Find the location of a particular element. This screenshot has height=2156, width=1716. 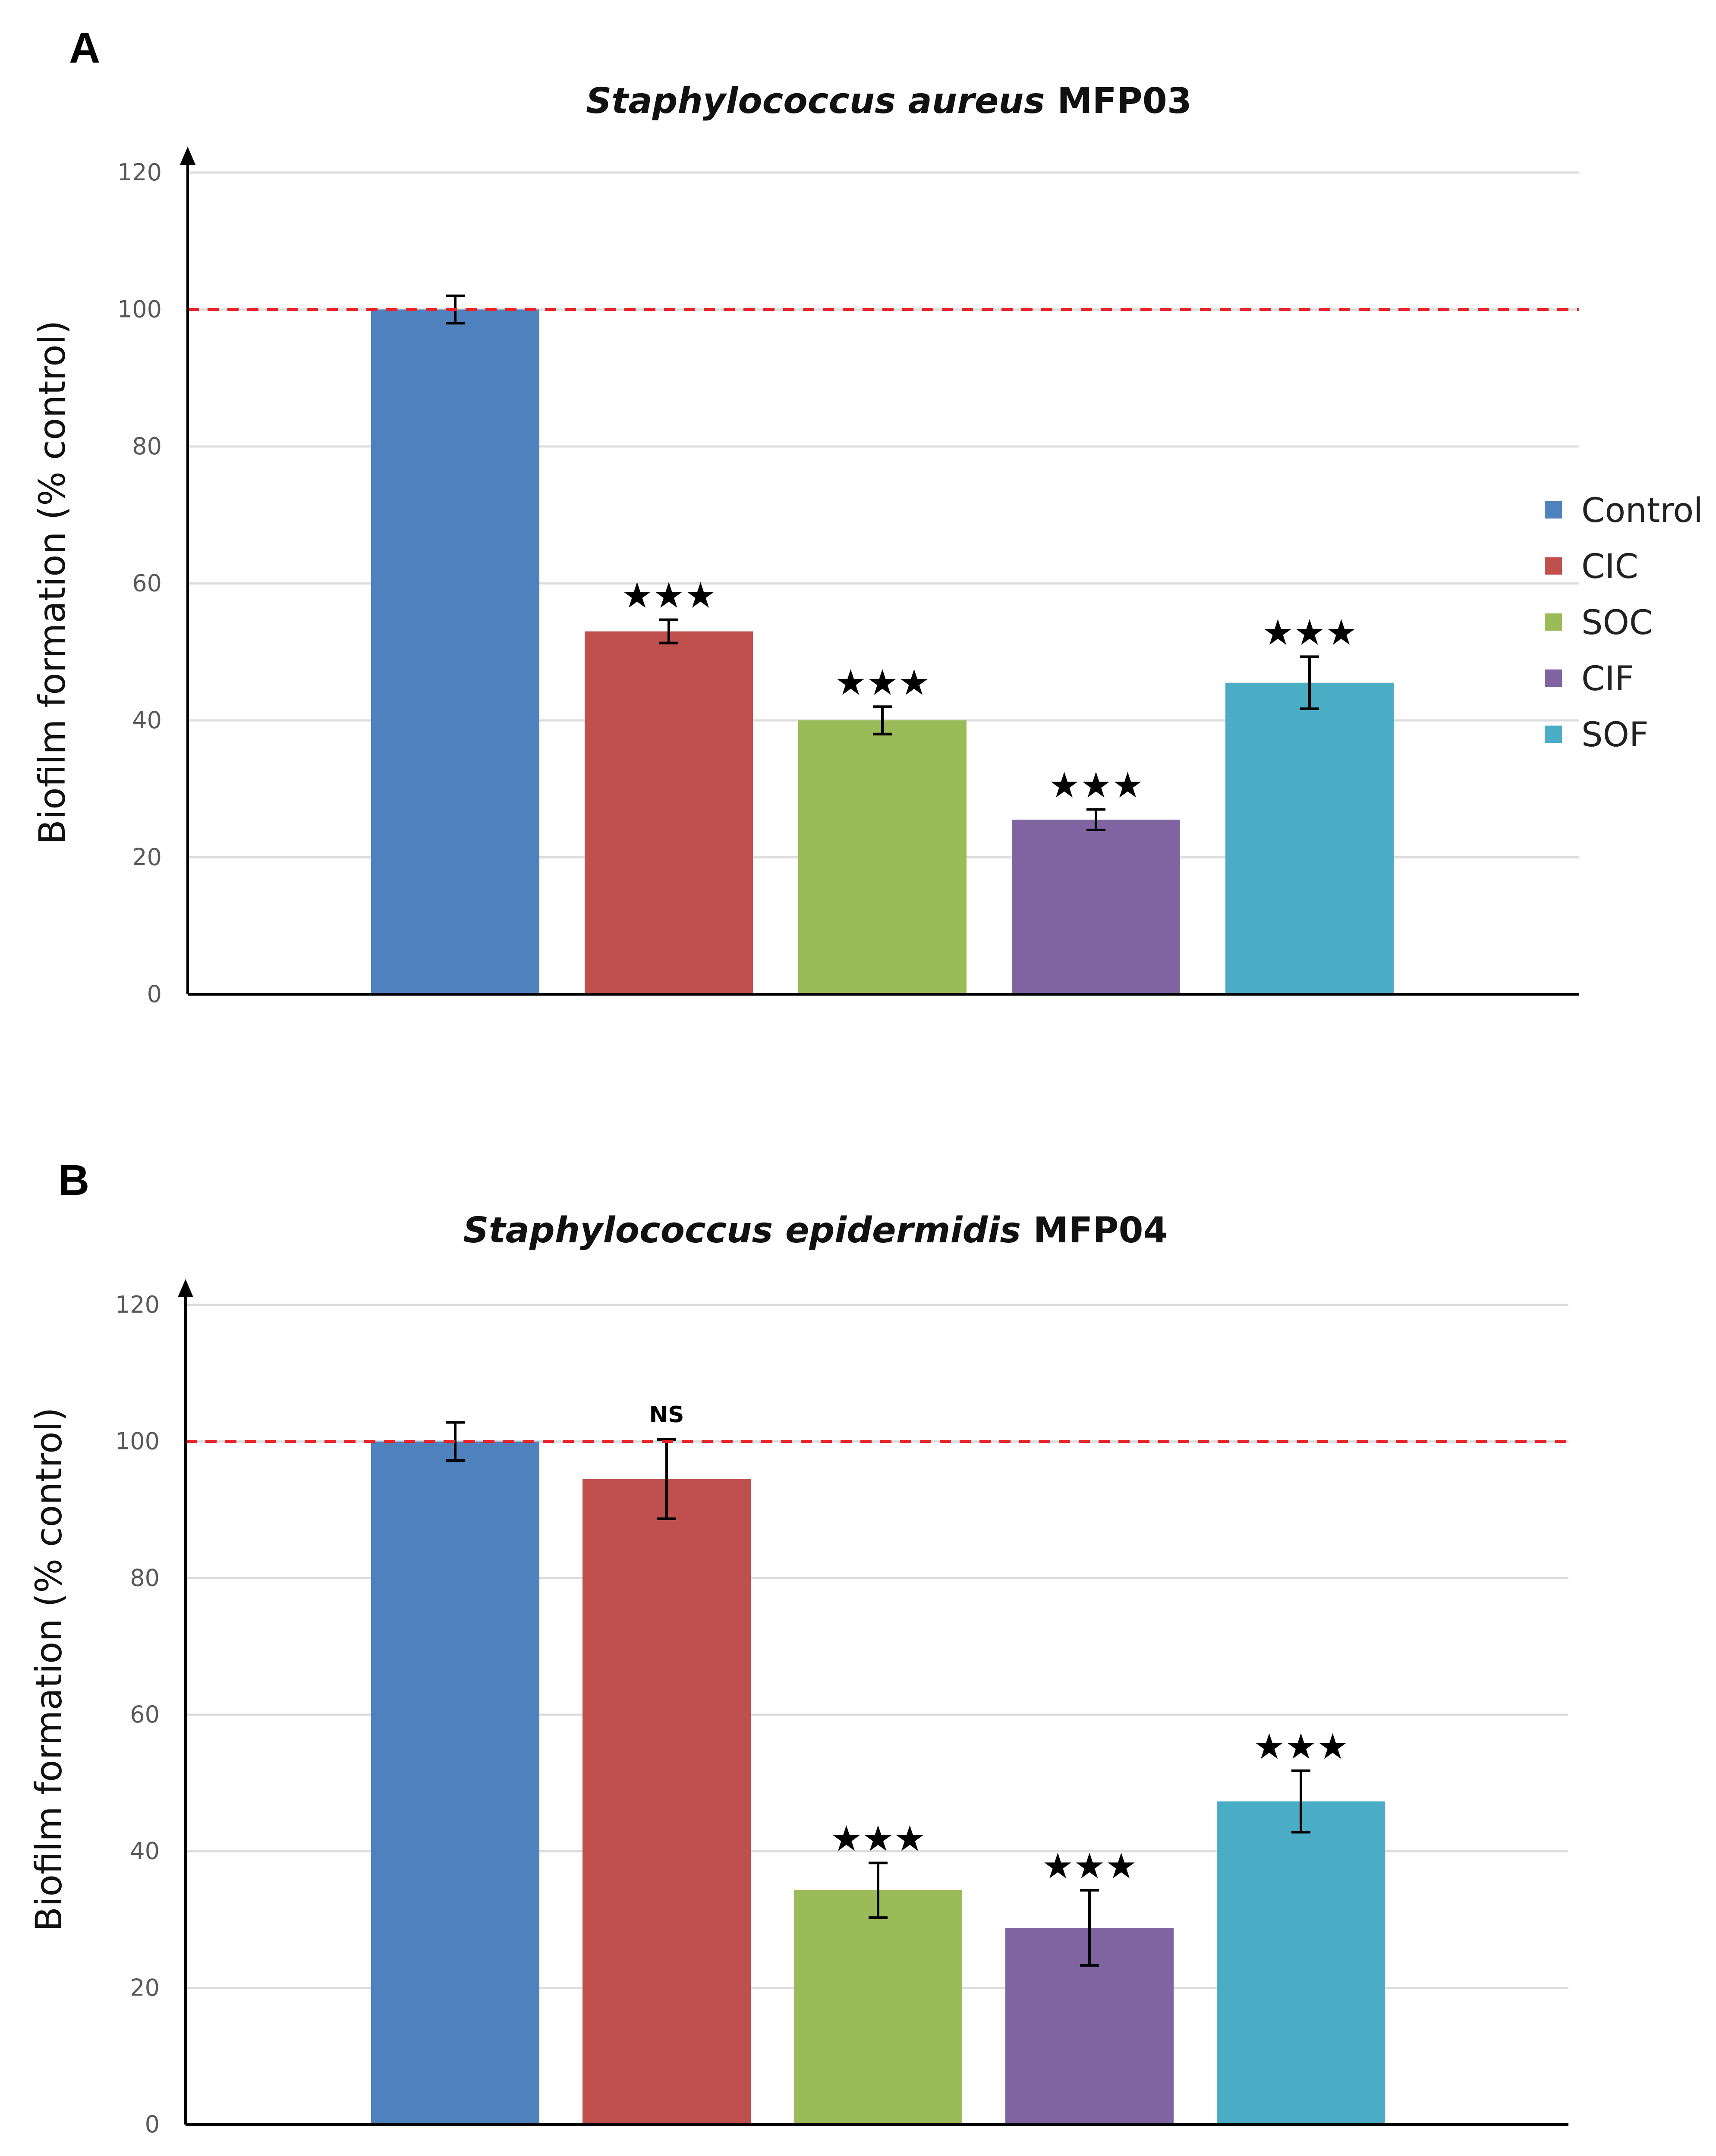

legend-item-cic: CIC is located at coordinates (1591, 566).